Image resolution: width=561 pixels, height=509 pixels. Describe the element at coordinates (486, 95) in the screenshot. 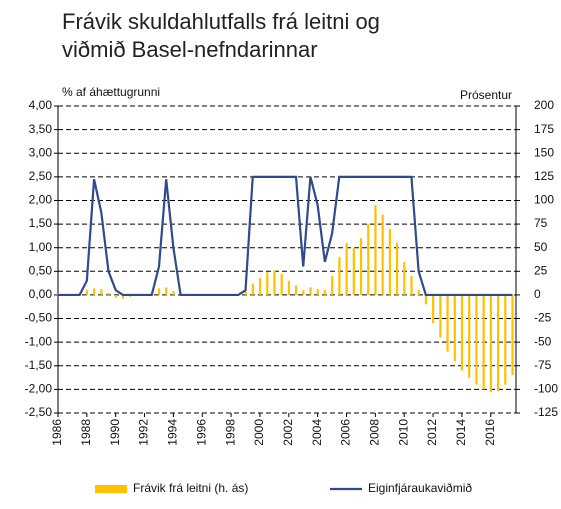

I see `y2-axis-label: Prósentur` at that location.